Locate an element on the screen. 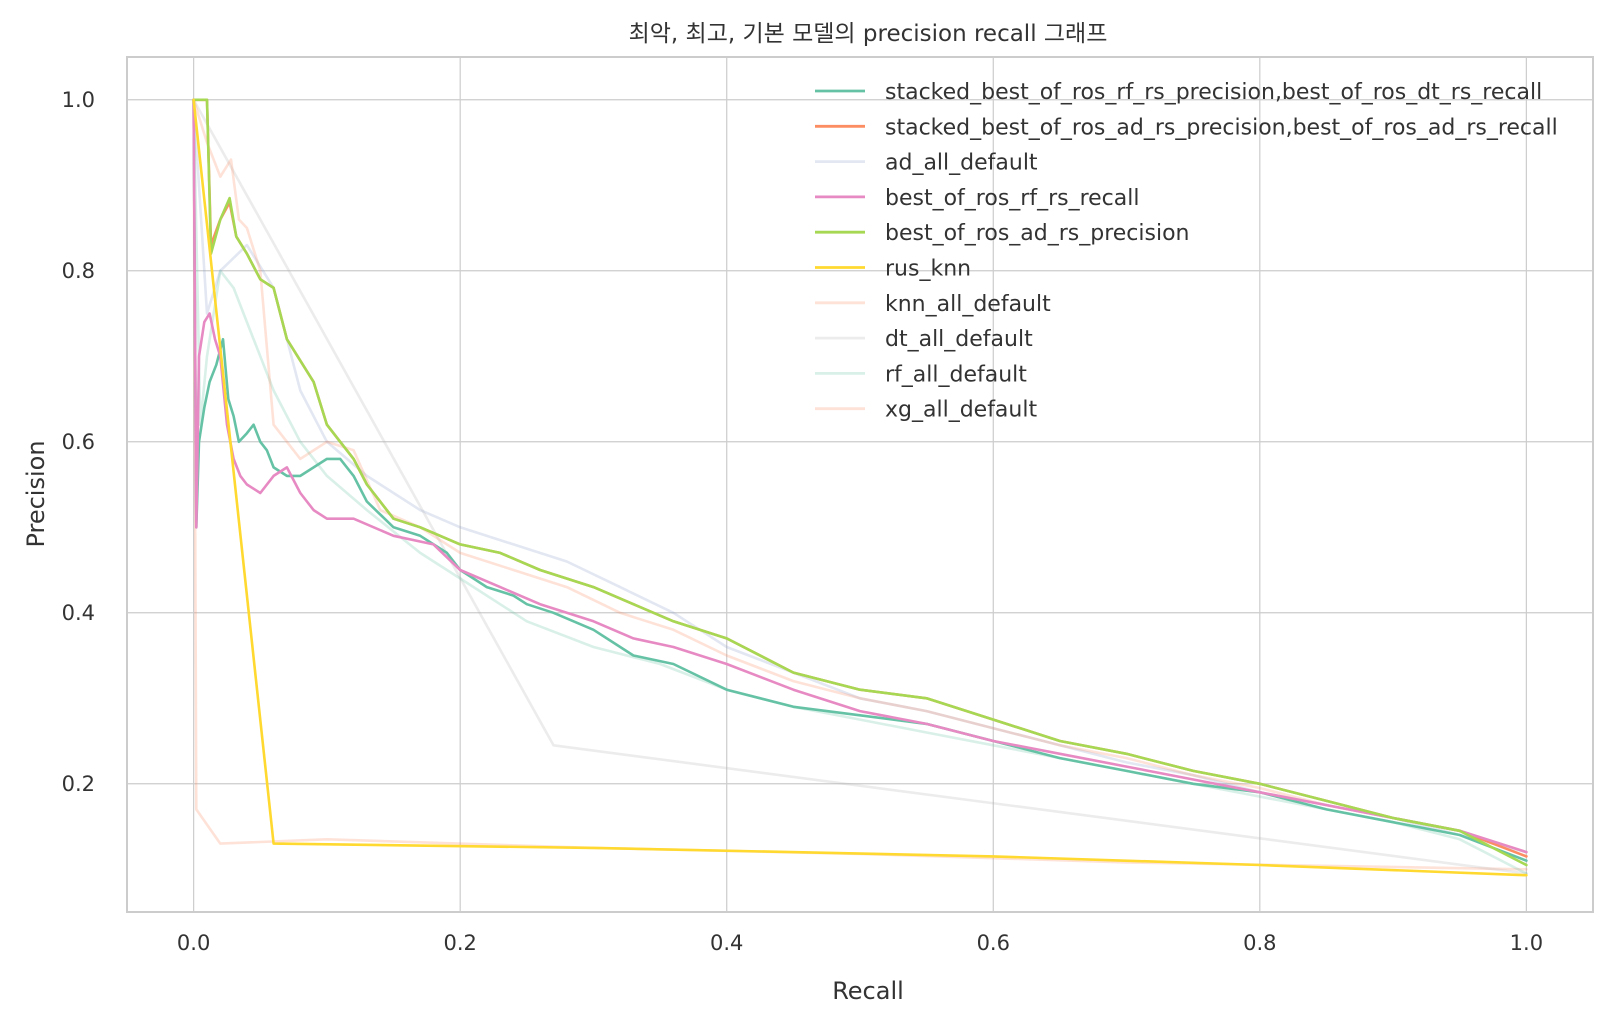 The width and height of the screenshot is (1623, 1023). y-tick-label: 0.2 is located at coordinates (78, 784).